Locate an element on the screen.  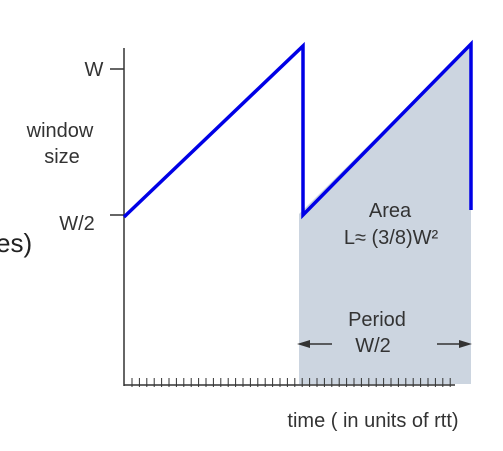
label-size: size is located at coordinates (62, 157).